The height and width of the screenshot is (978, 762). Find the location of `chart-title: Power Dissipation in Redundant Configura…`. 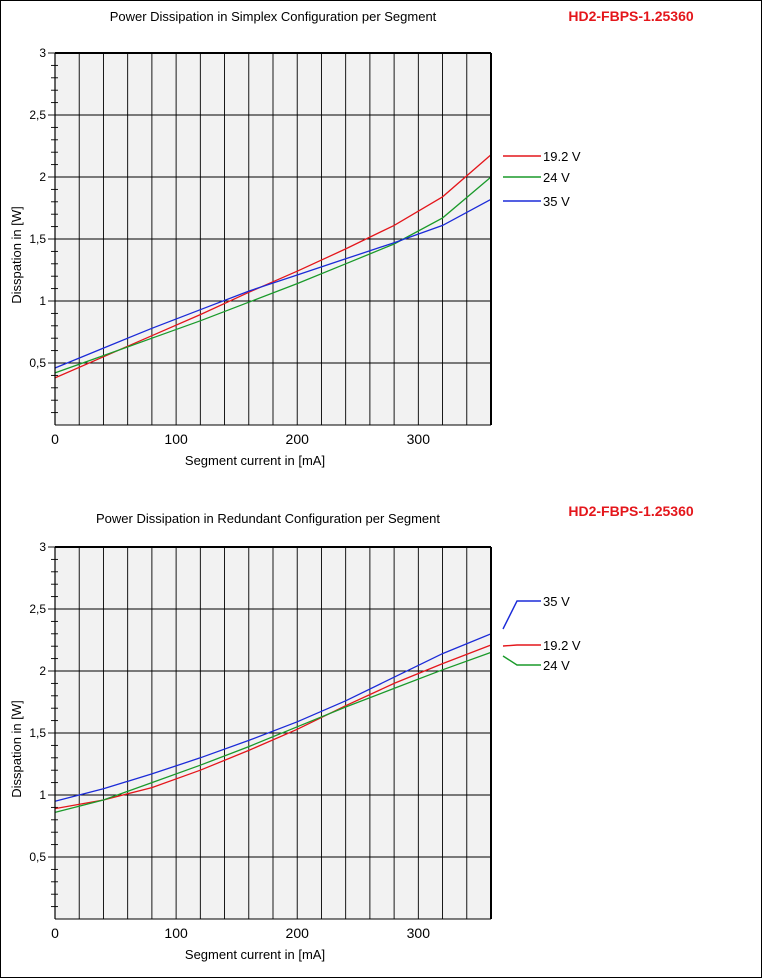

chart-title: Power Dissipation in Redundant Configura… is located at coordinates (268, 518).